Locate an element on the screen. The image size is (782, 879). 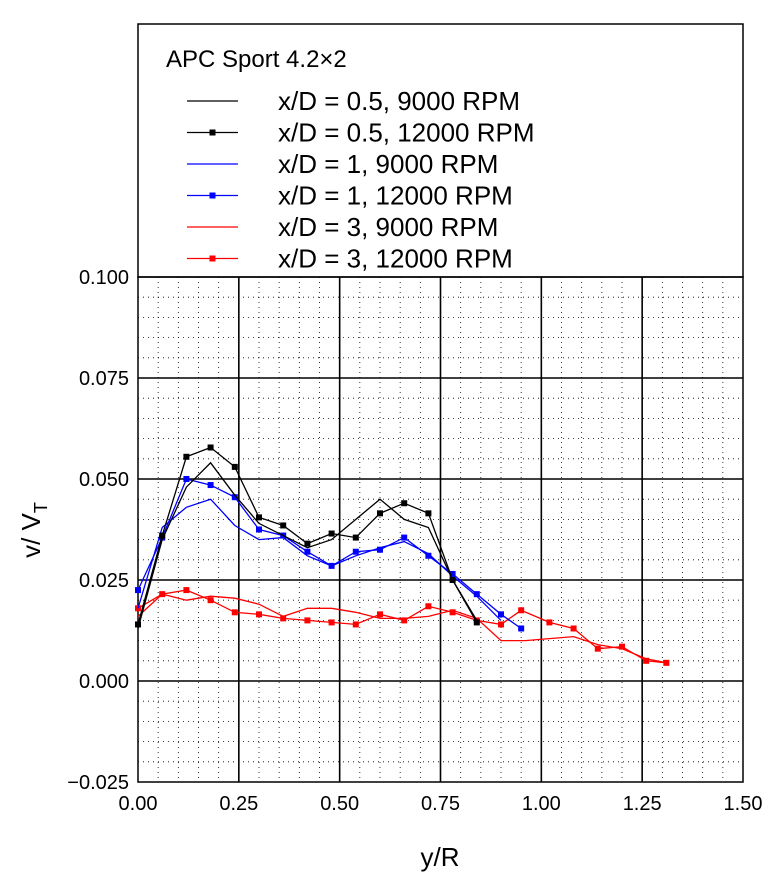
x-axis-title: y/R is located at coordinates (440, 857).